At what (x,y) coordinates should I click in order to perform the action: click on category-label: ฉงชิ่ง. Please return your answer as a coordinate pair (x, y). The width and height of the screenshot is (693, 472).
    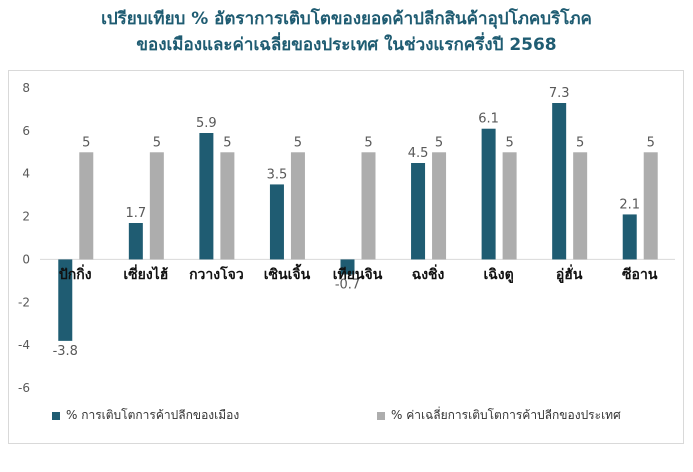
    Looking at the image, I should click on (428, 273).